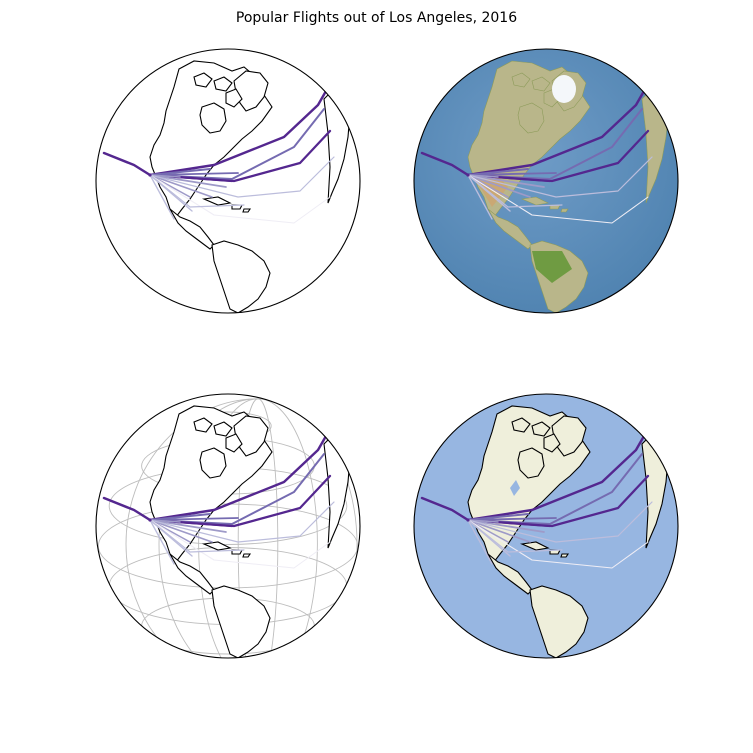 The image size is (753, 753). I want to click on continents, so click(250, 186).